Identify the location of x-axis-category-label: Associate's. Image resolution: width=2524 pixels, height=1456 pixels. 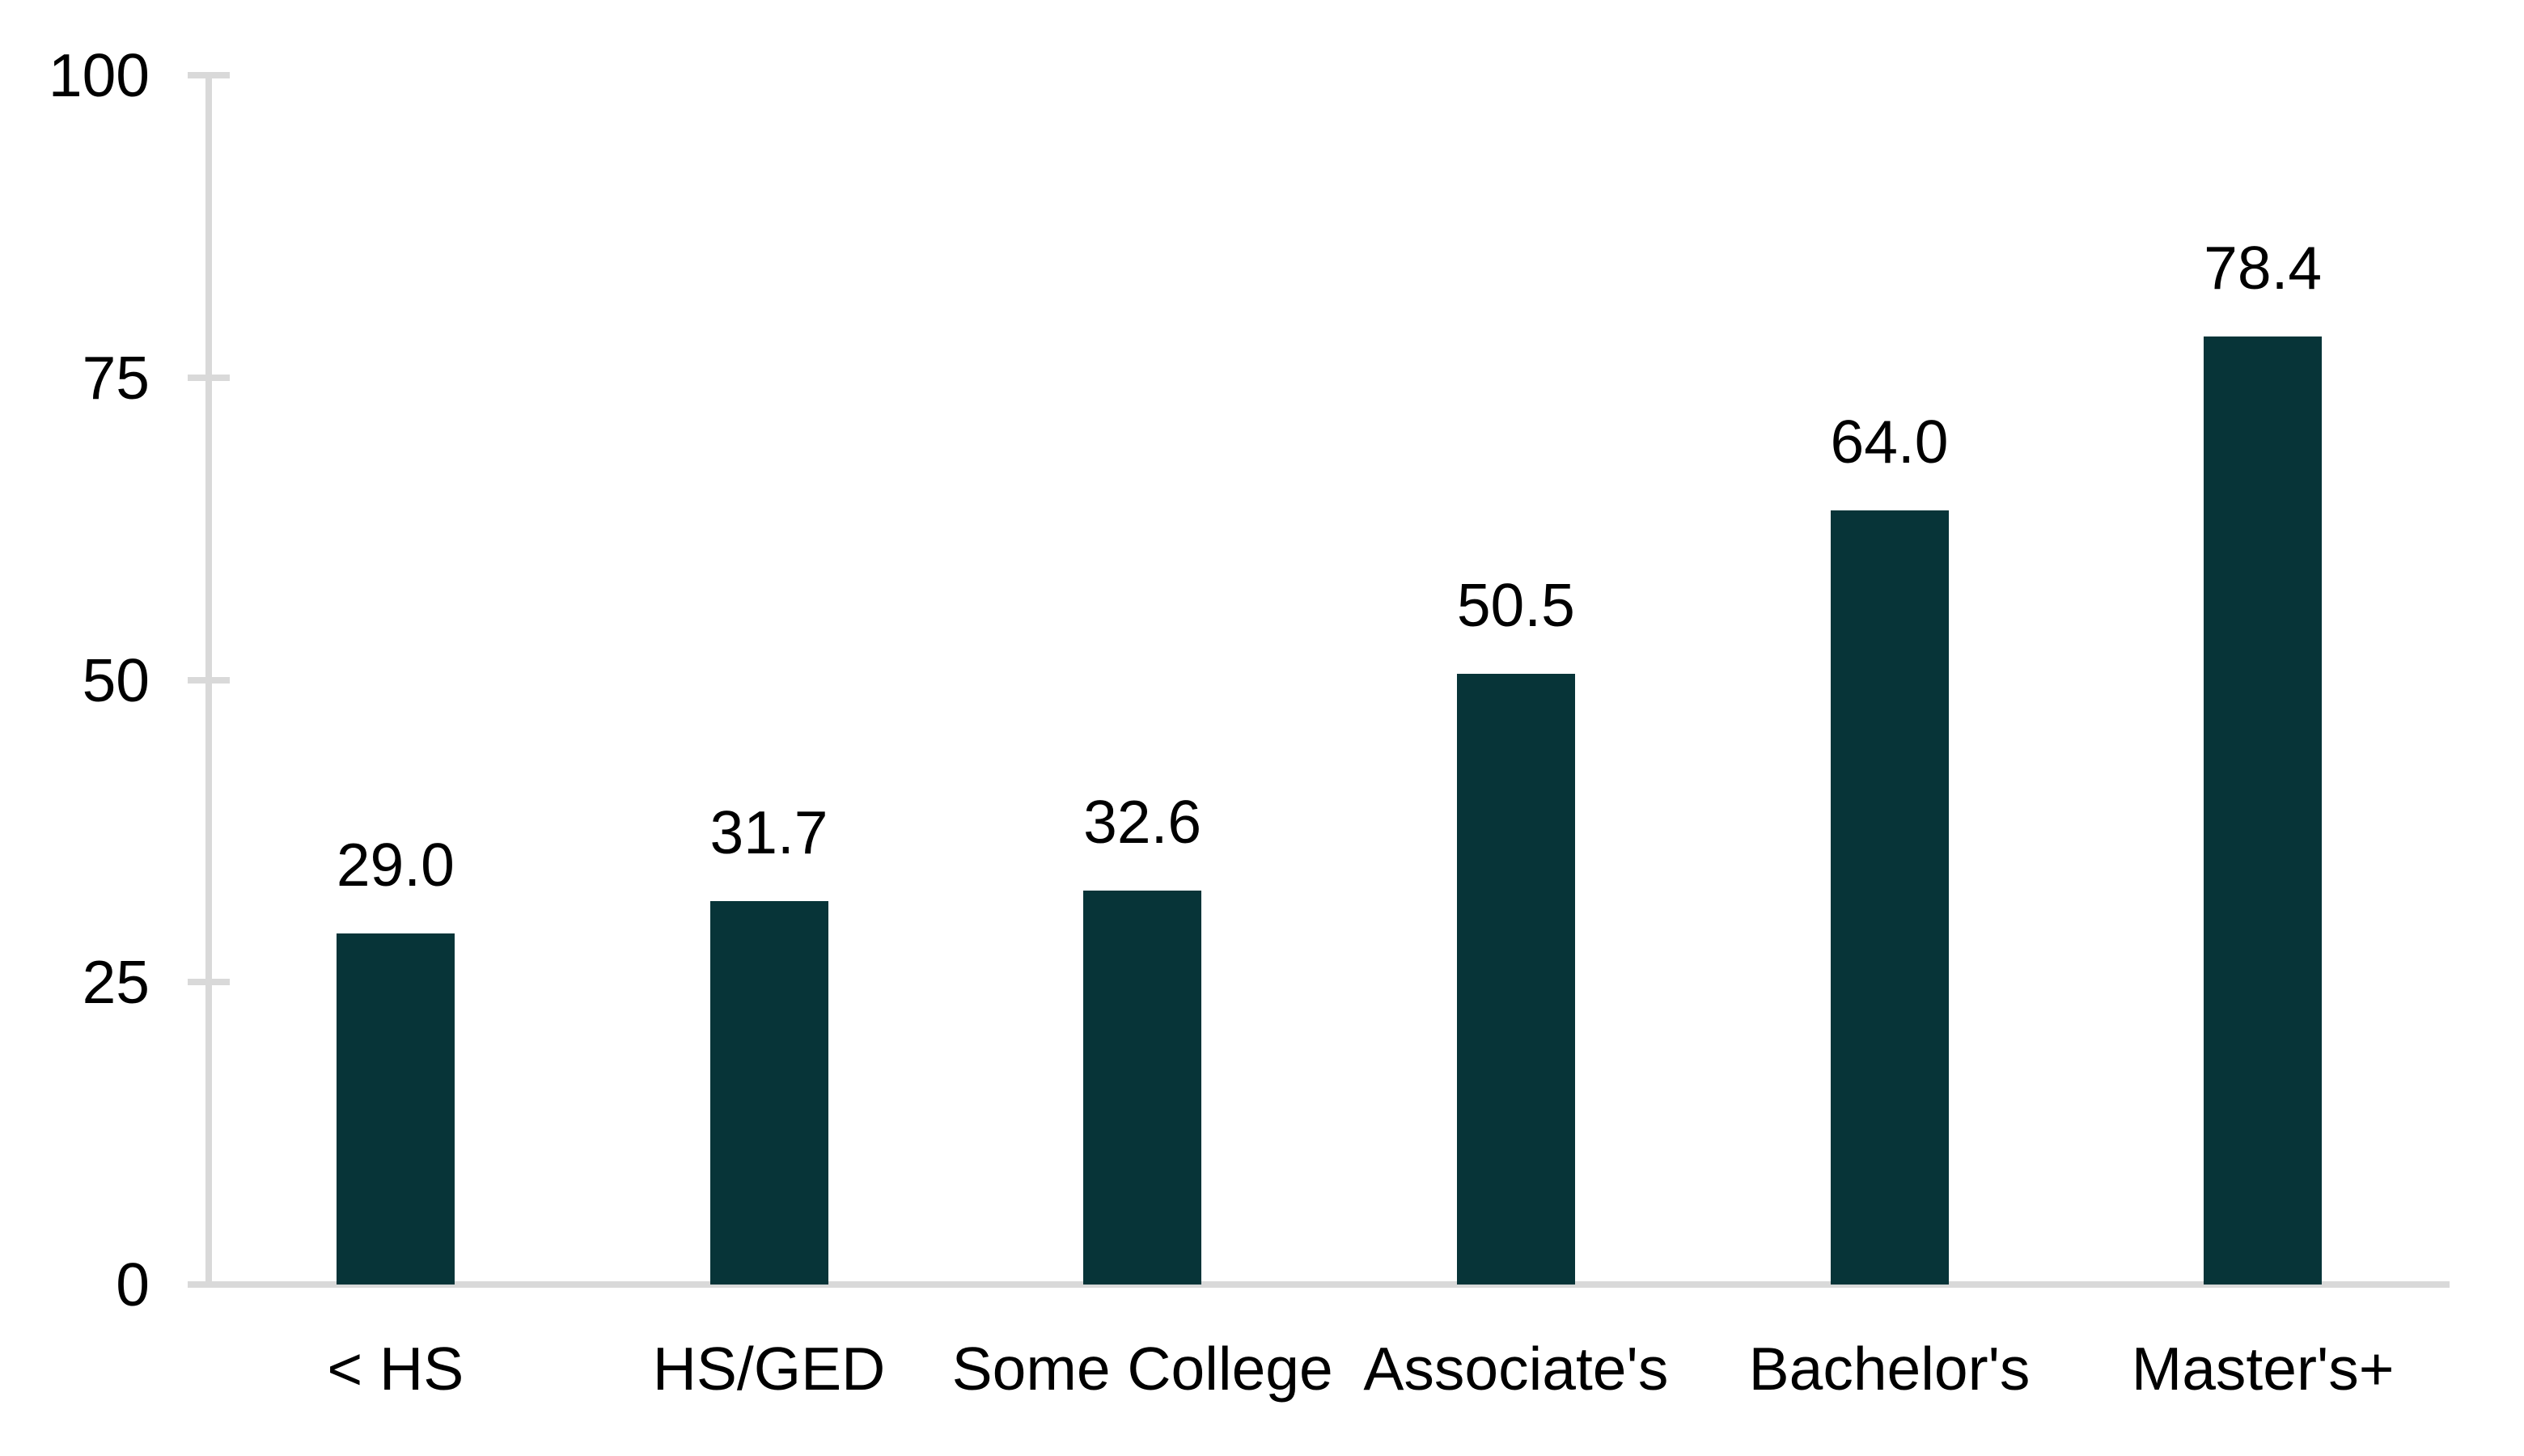
(1516, 1369).